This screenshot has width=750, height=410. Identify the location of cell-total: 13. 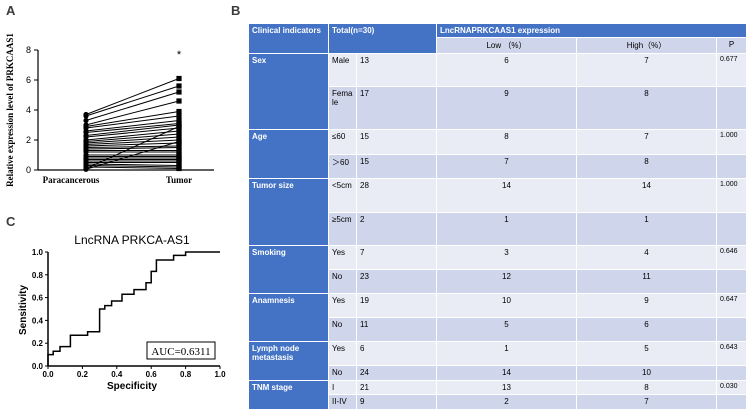
(397, 70).